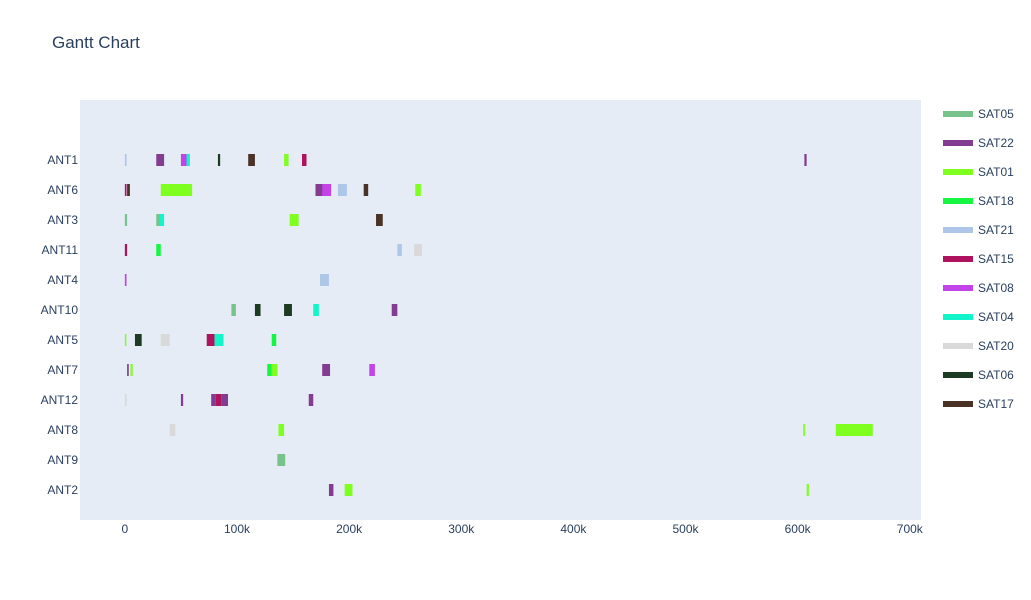  I want to click on task-bar-sat04-ant5, so click(219, 340).